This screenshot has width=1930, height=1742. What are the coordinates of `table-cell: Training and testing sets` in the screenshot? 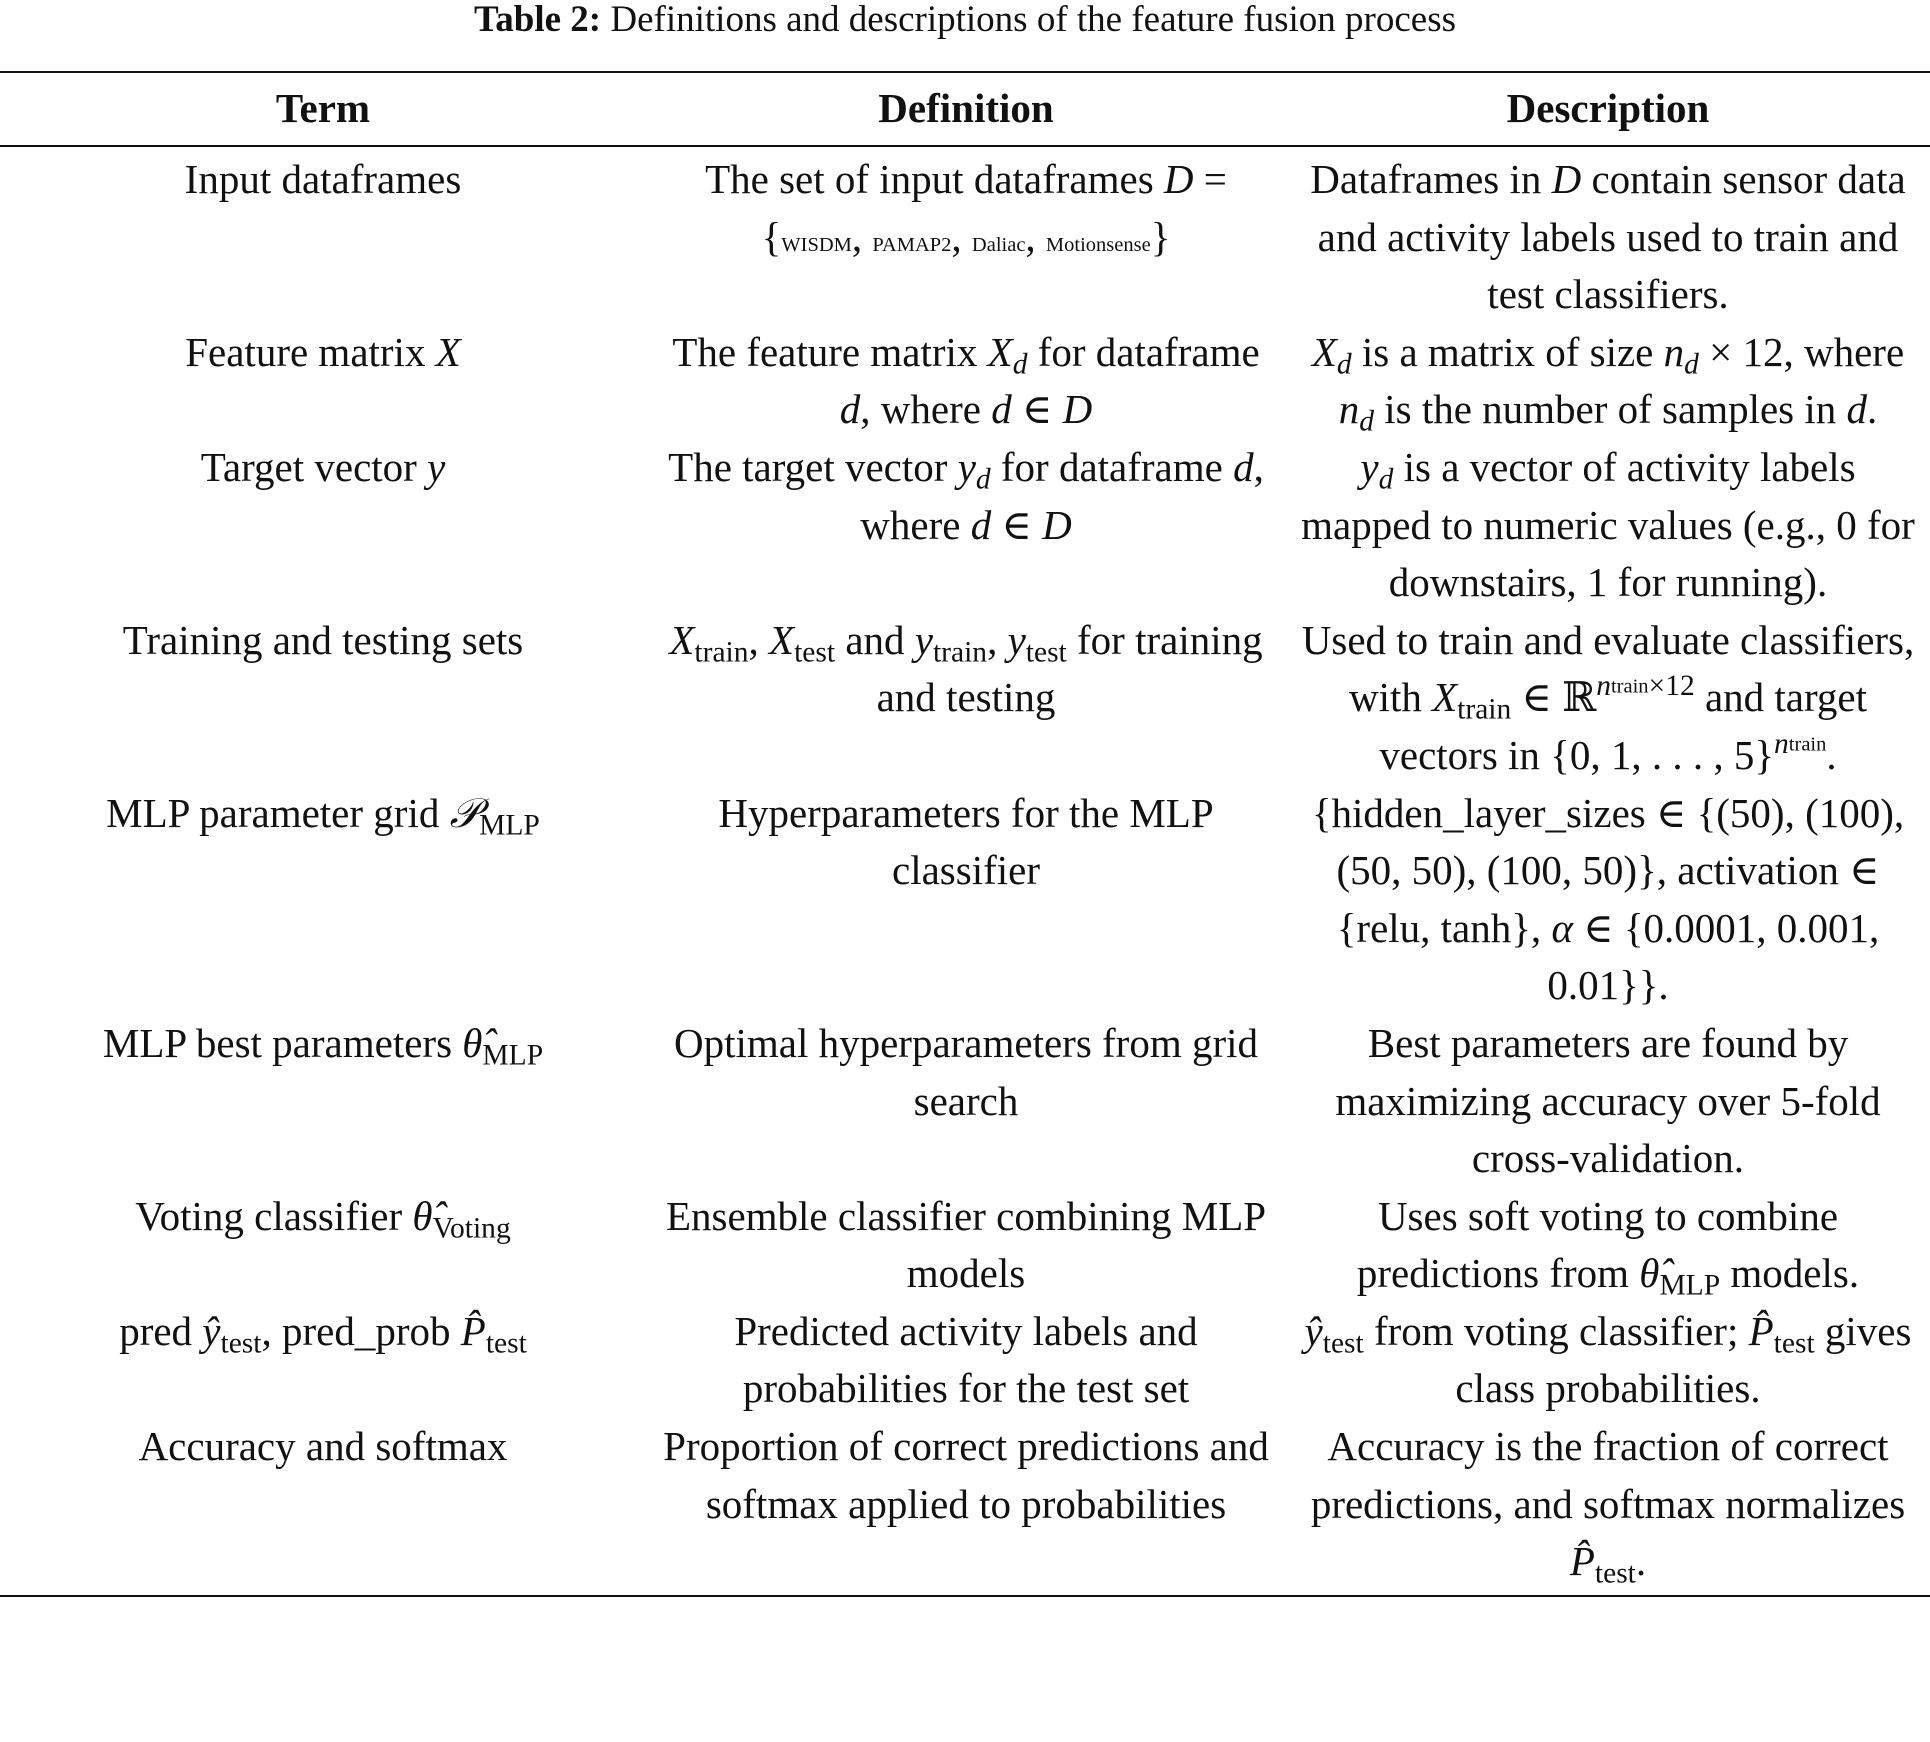 It's located at (323, 698).